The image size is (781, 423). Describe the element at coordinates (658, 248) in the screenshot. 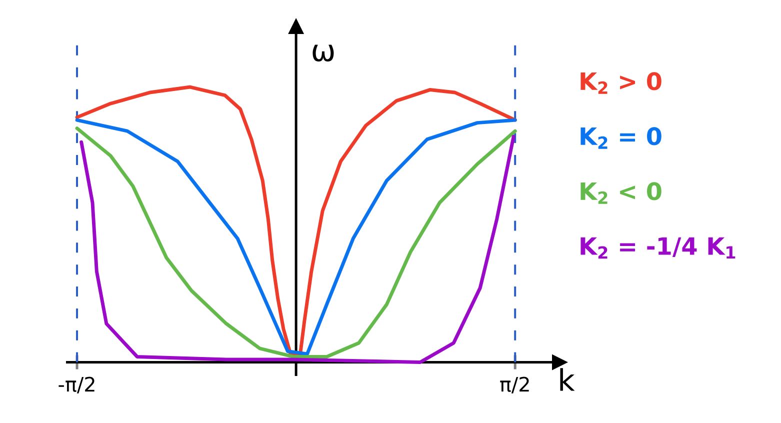

I see `text: K$_{2}$ = -1/4 K$_{1}$` at that location.